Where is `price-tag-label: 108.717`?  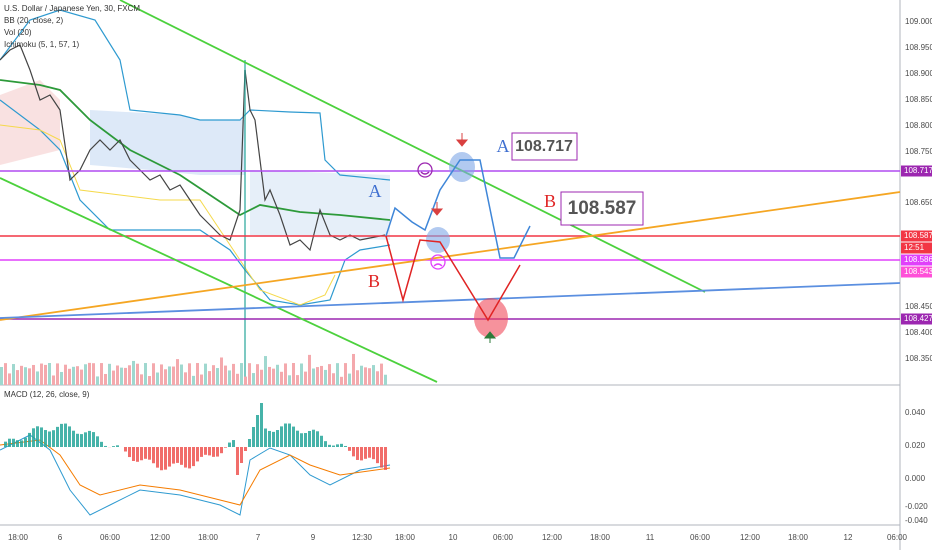 price-tag-label: 108.717 is located at coordinates (918, 170).